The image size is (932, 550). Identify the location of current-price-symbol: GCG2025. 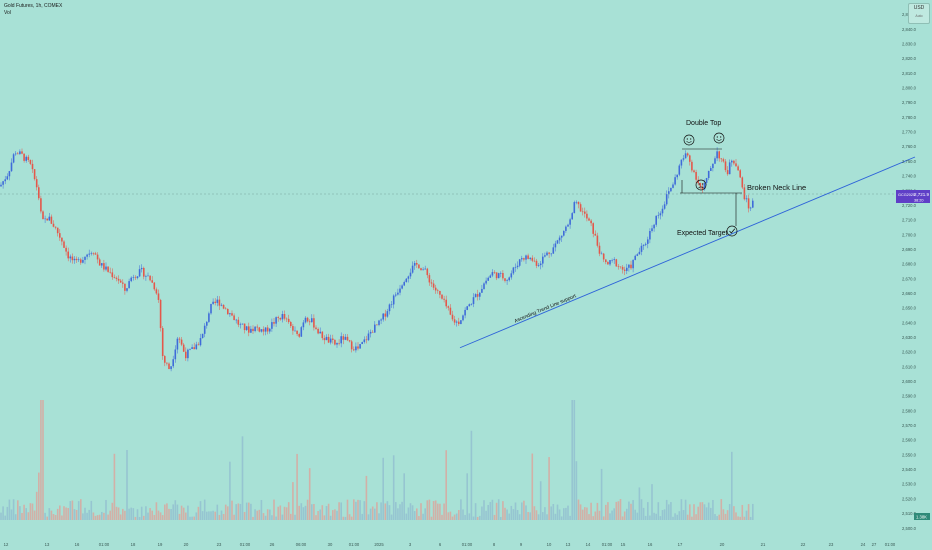
(906, 195).